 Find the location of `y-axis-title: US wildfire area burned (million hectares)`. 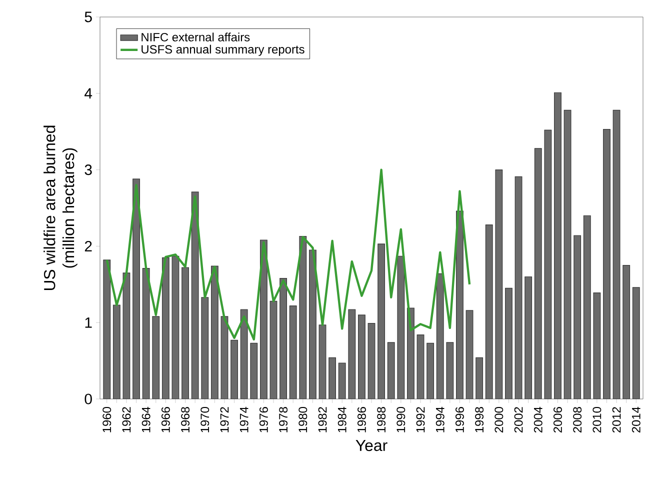

y-axis-title: US wildfire area burned (million hectares) is located at coordinates (61, 208).